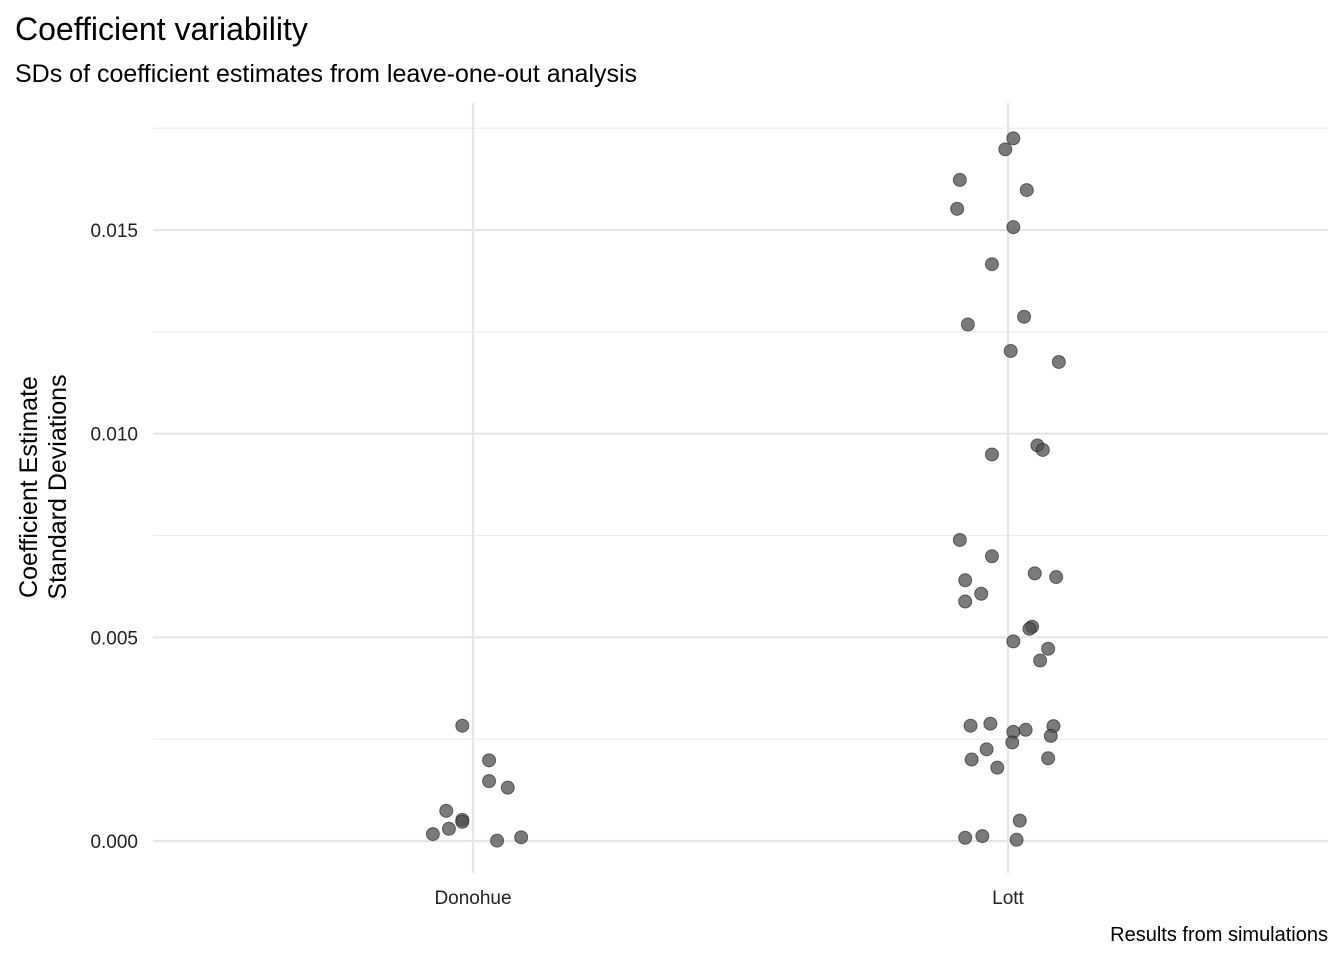  Describe the element at coordinates (472, 898) in the screenshot. I see `x-tick-label: Donohue` at that location.